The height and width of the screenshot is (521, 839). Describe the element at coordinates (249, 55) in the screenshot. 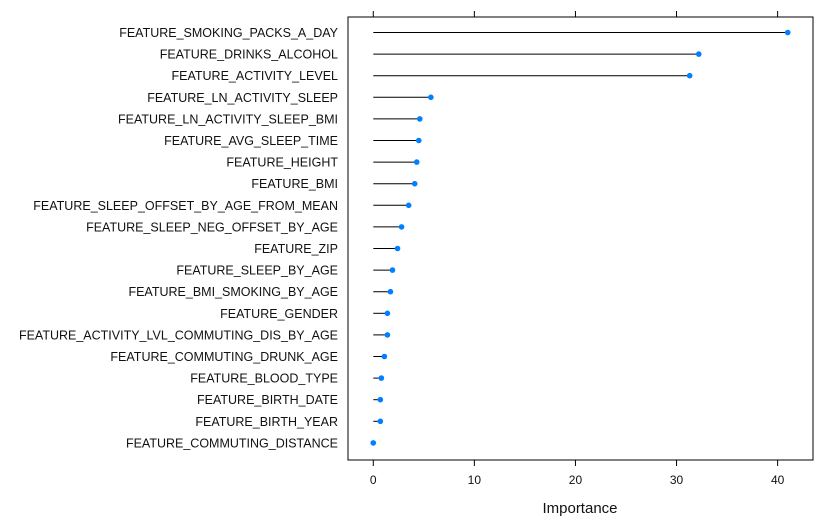

I see `category-label-1: FEATURE_DRINKS_ALCOHOL` at that location.